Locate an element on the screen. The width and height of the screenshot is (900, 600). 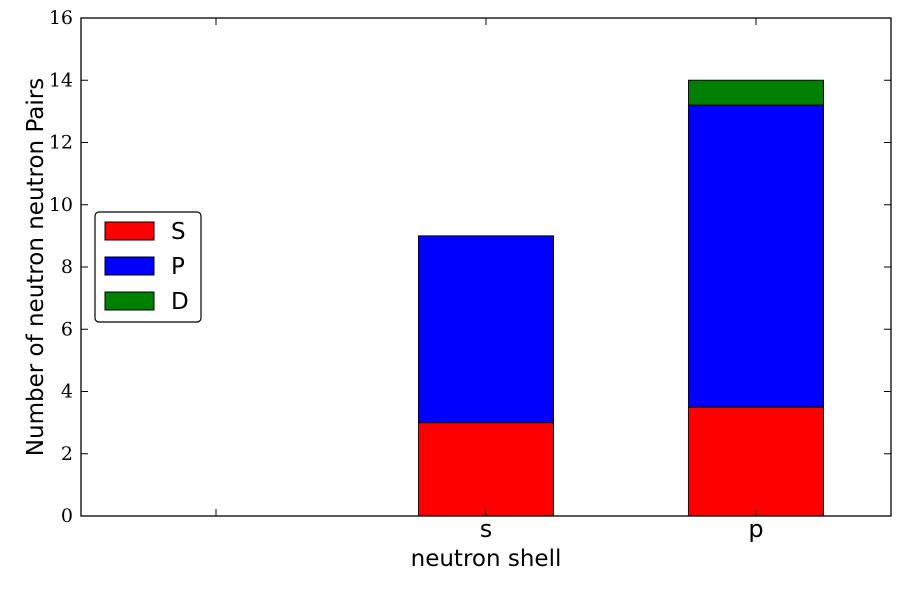
legend-swatch-D is located at coordinates (129, 301).